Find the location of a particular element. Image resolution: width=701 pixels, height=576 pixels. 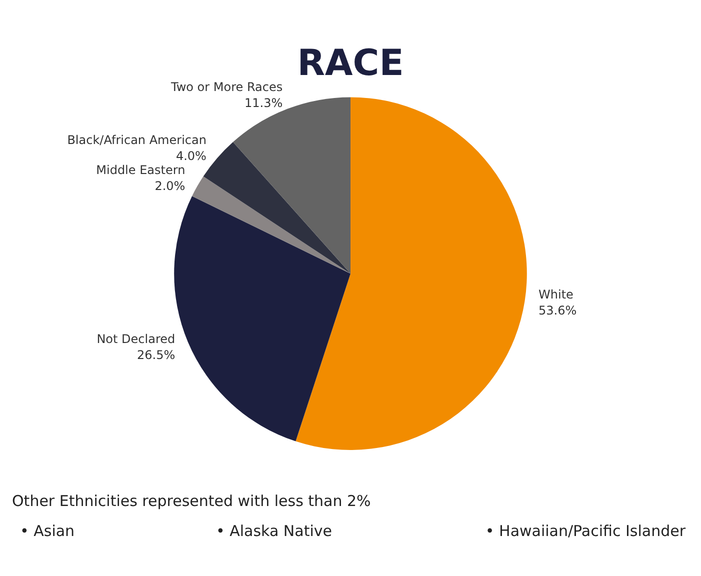

data-label: 11.3% is located at coordinates (263, 103).